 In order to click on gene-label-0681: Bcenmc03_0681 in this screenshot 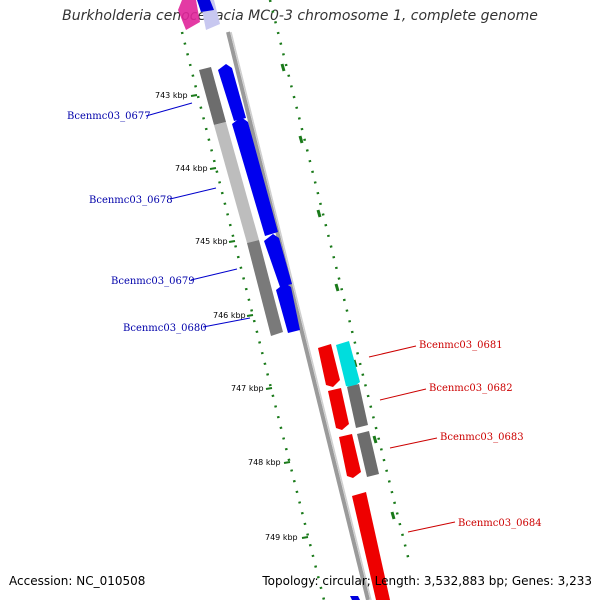, I will do `click(461, 345)`.